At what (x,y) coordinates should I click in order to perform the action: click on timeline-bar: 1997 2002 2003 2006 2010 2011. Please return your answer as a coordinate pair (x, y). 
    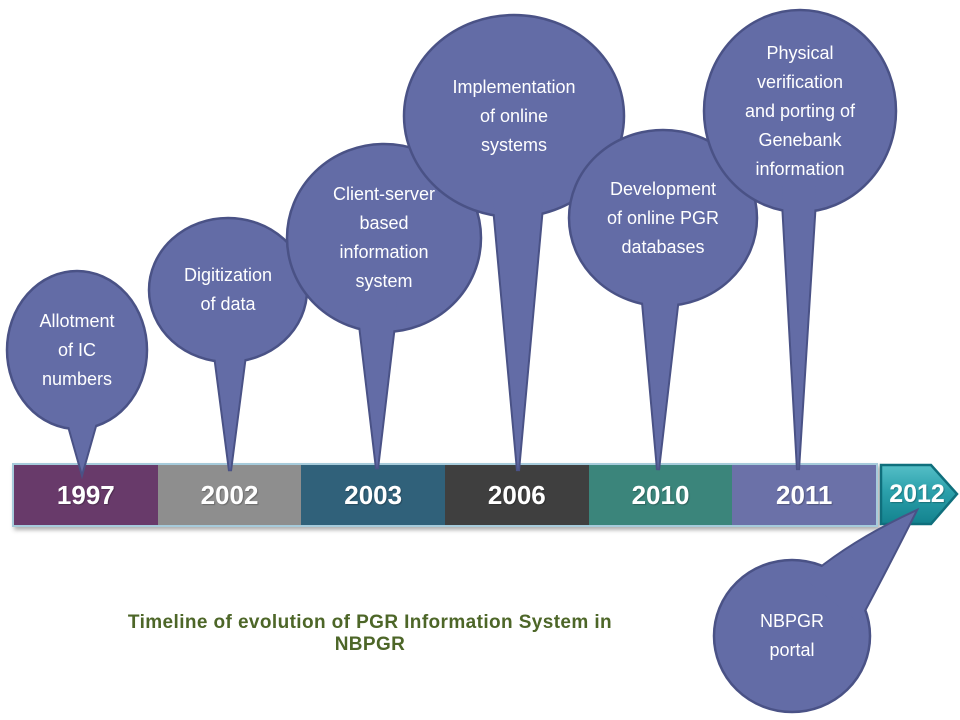
    Looking at the image, I should click on (445, 495).